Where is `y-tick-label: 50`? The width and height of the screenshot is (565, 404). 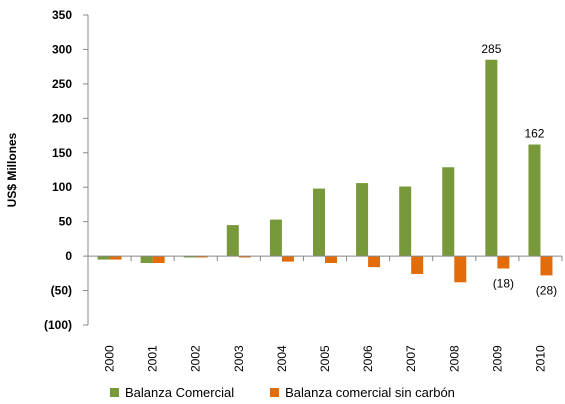 y-tick-label: 50 is located at coordinates (66, 222).